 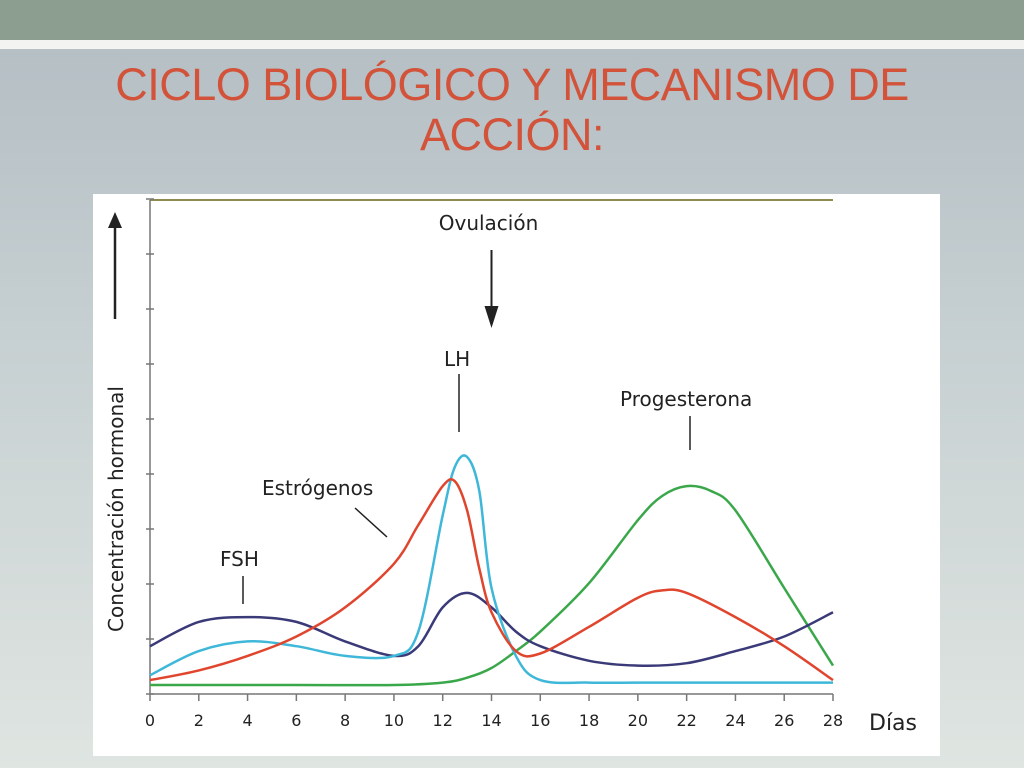 What do you see at coordinates (199, 720) in the screenshot?
I see `x-tick-label: 2` at bounding box center [199, 720].